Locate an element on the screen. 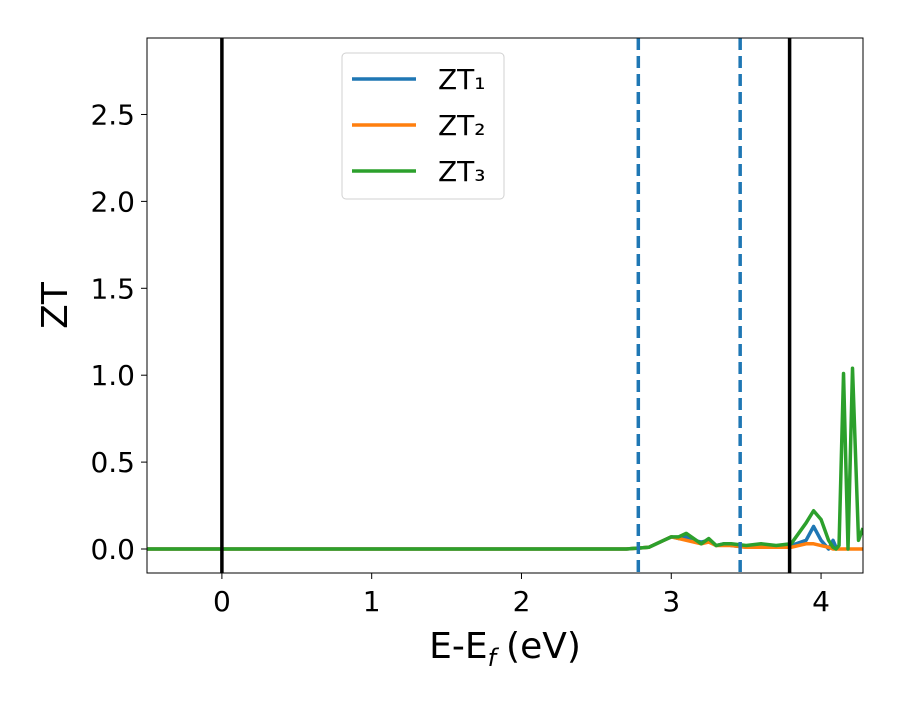 Image resolution: width=900 pixels, height=704 pixels. y-tick-label: 2.5 is located at coordinates (112, 114).